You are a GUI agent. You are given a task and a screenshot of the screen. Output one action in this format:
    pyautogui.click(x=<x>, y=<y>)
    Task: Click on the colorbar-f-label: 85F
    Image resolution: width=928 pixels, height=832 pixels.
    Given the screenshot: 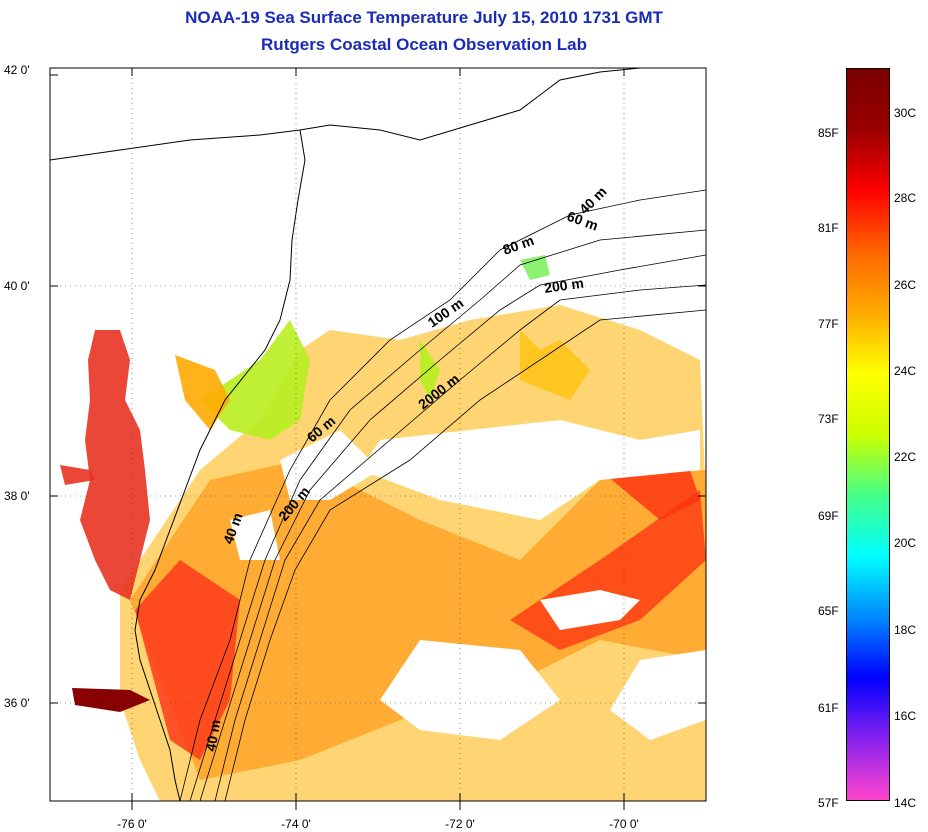 What is the action you would take?
    pyautogui.click(x=828, y=133)
    